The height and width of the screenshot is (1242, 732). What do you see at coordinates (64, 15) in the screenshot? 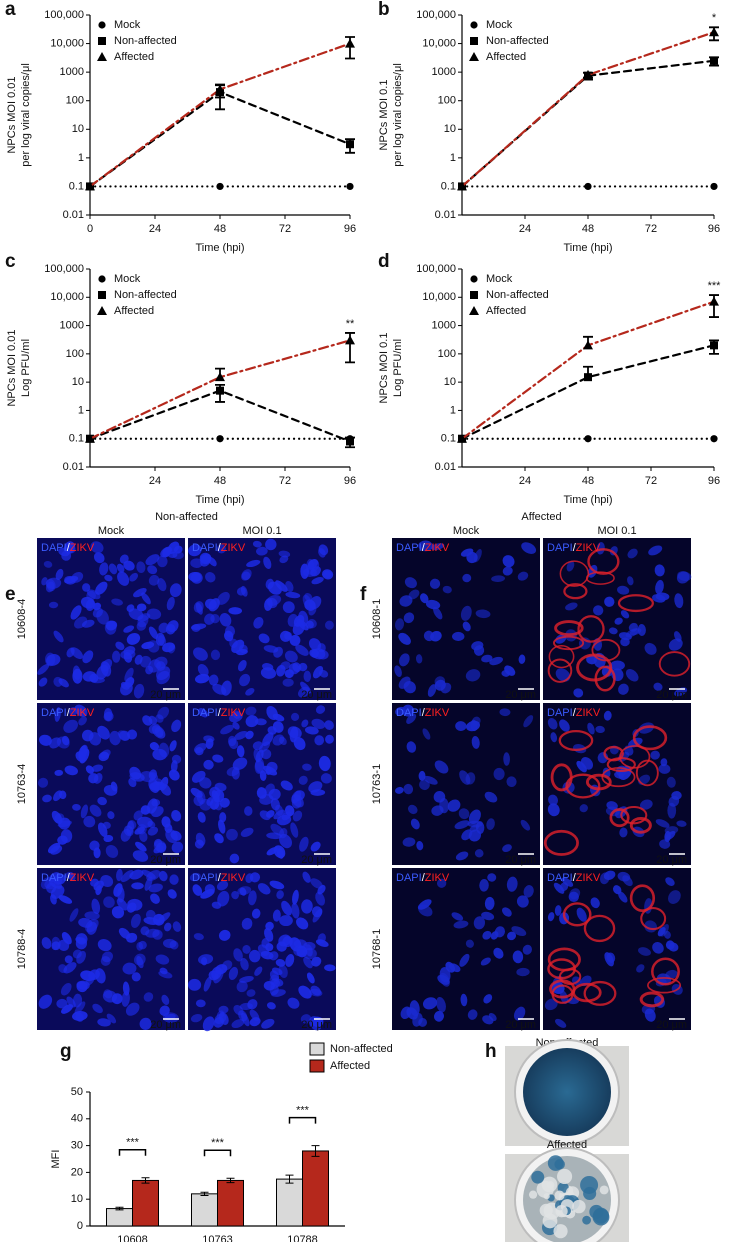
I see `y-tick-label: 100,000` at bounding box center [64, 15].